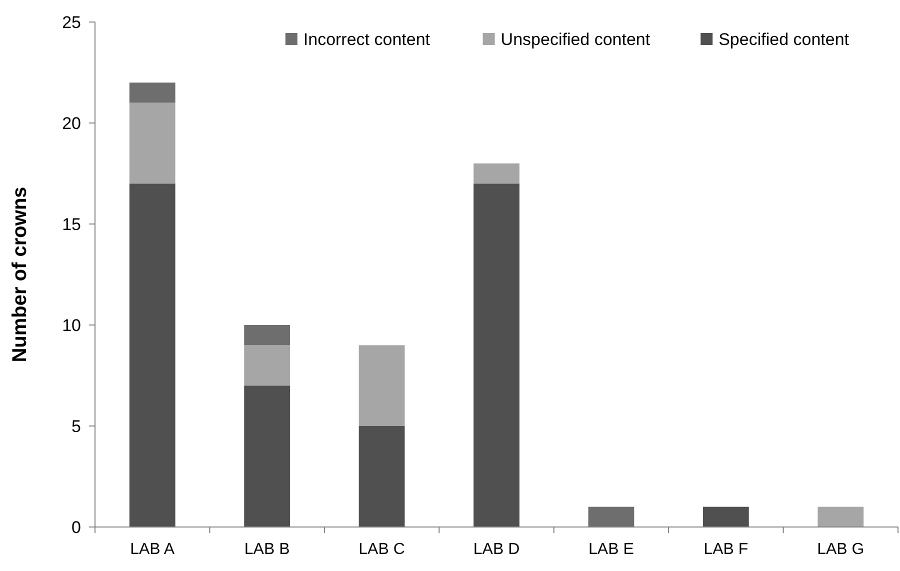 This screenshot has width=900, height=571. Describe the element at coordinates (152, 549) in the screenshot. I see `x-tick-label: LAB A` at that location.